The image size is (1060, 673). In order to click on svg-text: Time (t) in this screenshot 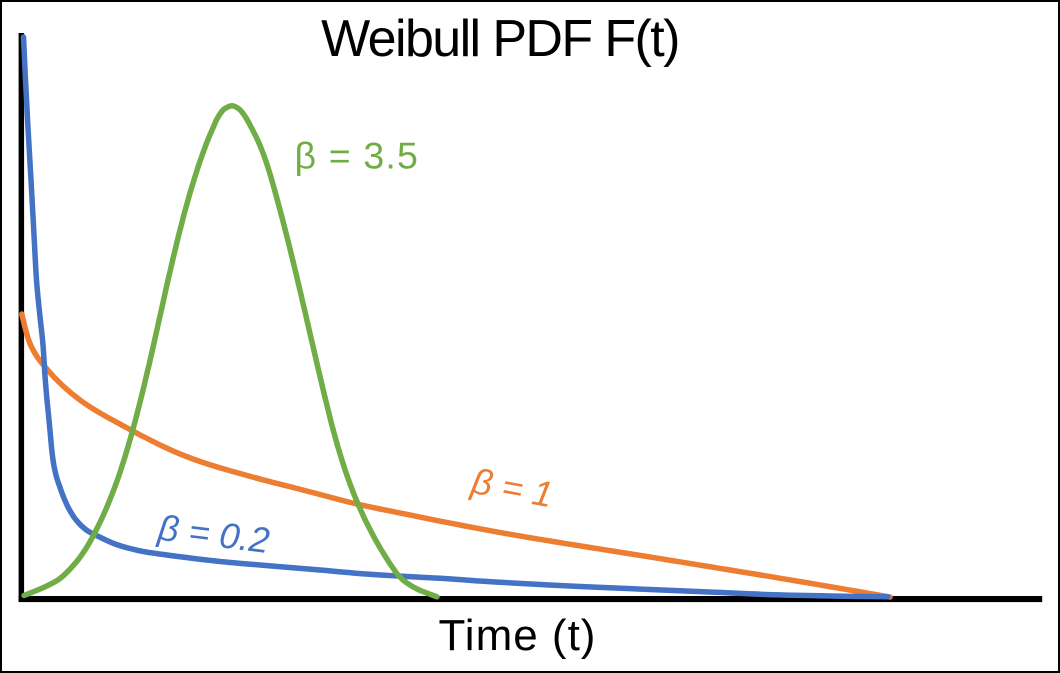, I will do `click(518, 635)`.